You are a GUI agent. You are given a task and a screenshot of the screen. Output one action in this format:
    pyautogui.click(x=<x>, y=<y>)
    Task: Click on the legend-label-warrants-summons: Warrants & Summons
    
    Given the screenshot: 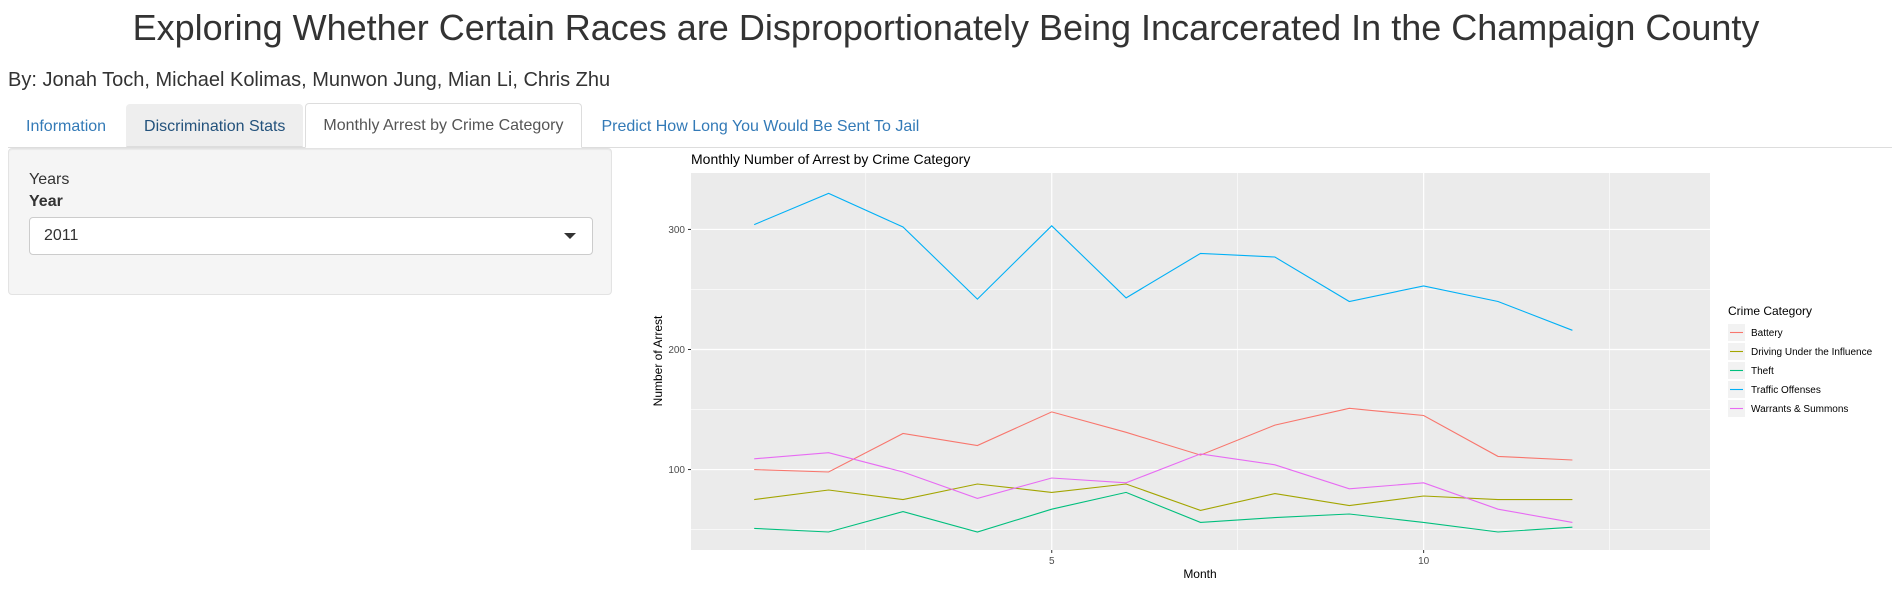 What is the action you would take?
    pyautogui.click(x=1799, y=409)
    